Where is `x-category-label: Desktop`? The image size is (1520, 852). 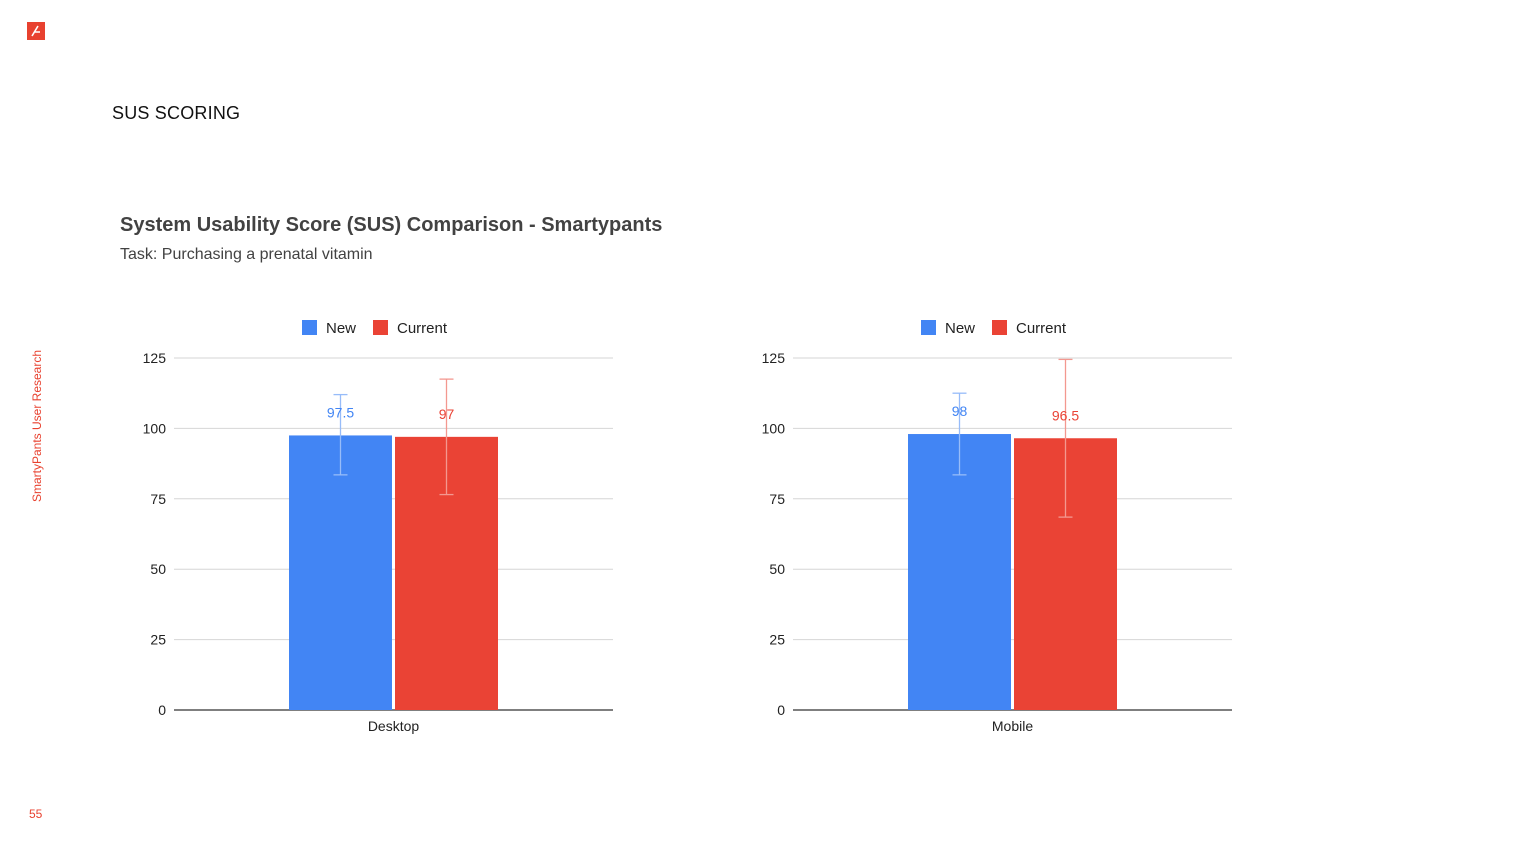
x-category-label: Desktop is located at coordinates (394, 726).